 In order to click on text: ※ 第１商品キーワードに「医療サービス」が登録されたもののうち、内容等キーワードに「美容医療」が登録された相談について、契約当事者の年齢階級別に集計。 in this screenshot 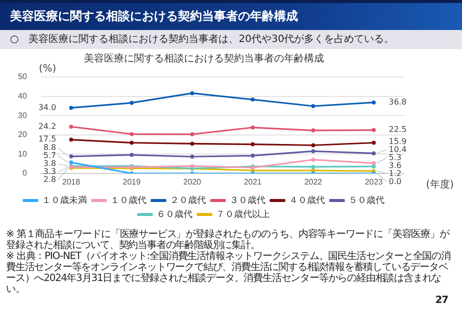, I will do `click(228, 240)`.